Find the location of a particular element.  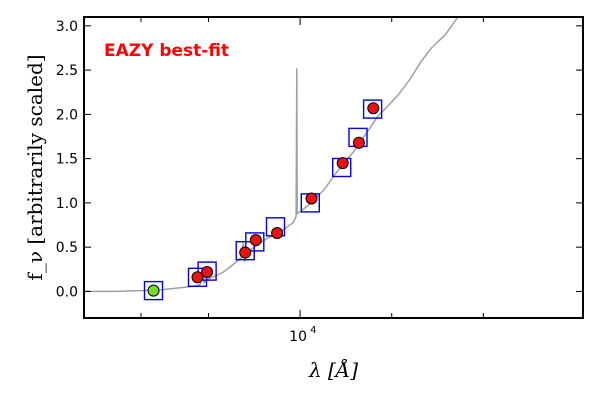

y-tick-label: 0.0 is located at coordinates (67, 292).